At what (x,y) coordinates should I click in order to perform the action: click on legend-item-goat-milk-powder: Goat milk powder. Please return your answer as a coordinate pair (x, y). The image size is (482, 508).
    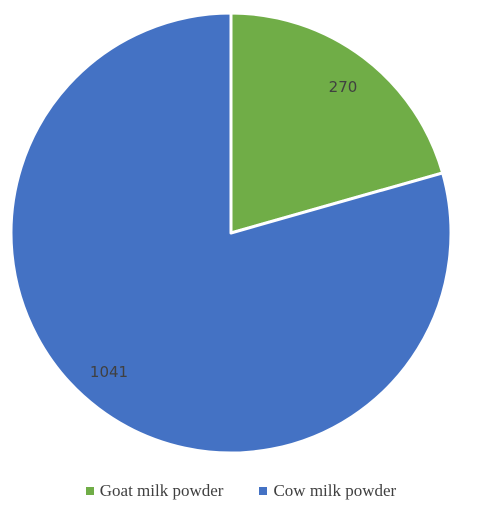
    Looking at the image, I should click on (154, 491).